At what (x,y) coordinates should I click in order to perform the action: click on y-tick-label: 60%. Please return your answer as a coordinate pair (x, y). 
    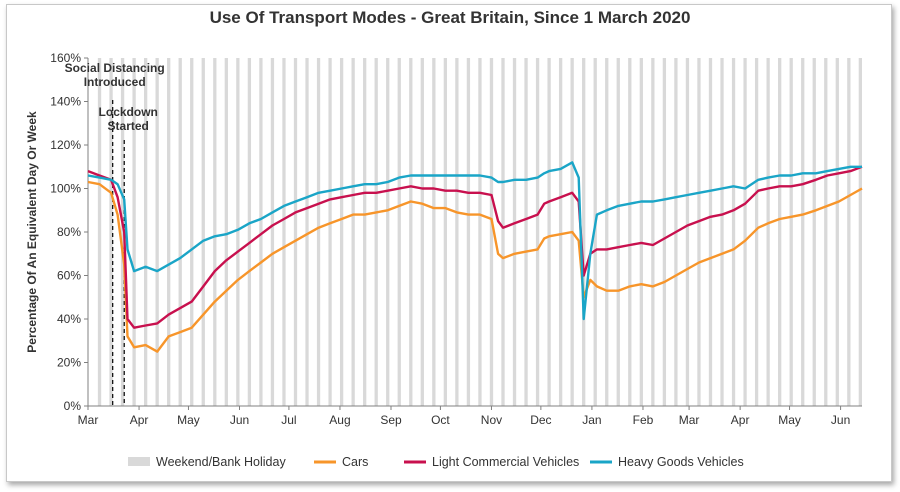
    Looking at the image, I should click on (69, 276).